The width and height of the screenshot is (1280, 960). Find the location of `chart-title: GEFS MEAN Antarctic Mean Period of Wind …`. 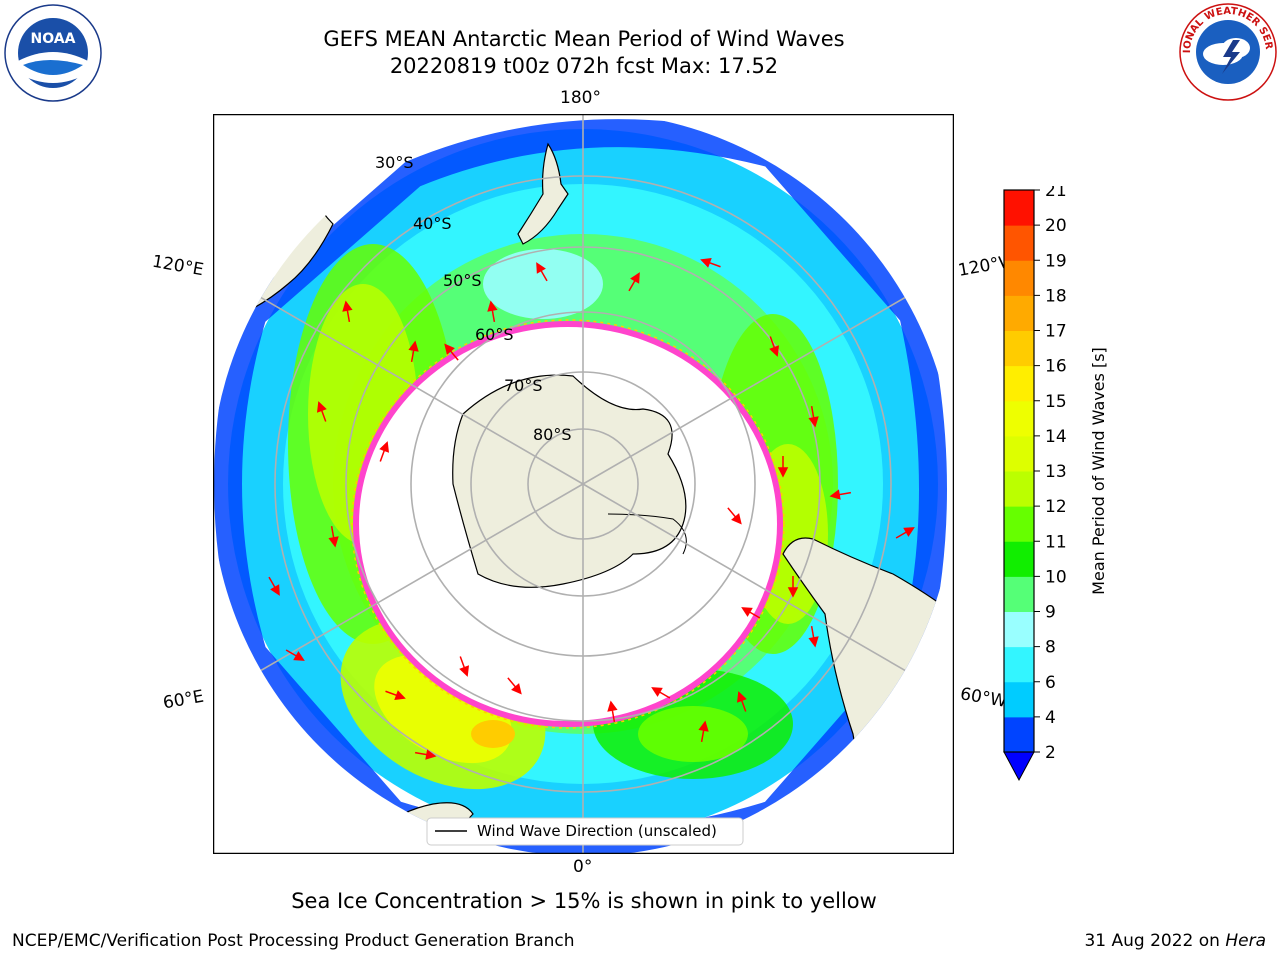

chart-title: GEFS MEAN Antarctic Mean Period of Wind … is located at coordinates (584, 39).